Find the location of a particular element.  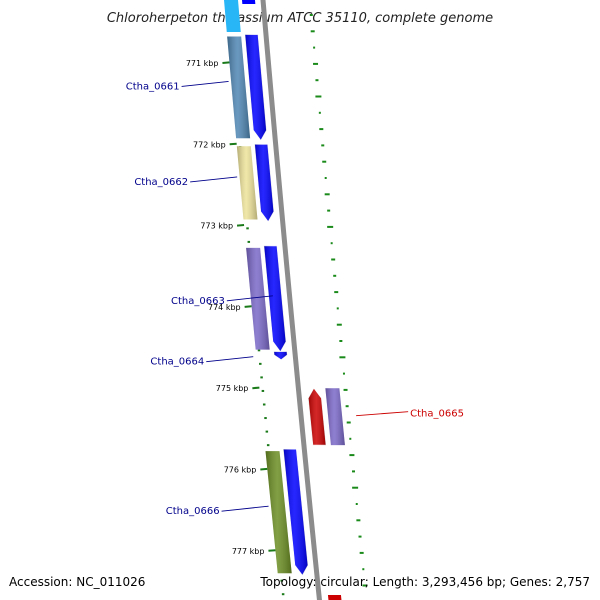

scale-tick-label: 772 kbp is located at coordinates (209, 144).